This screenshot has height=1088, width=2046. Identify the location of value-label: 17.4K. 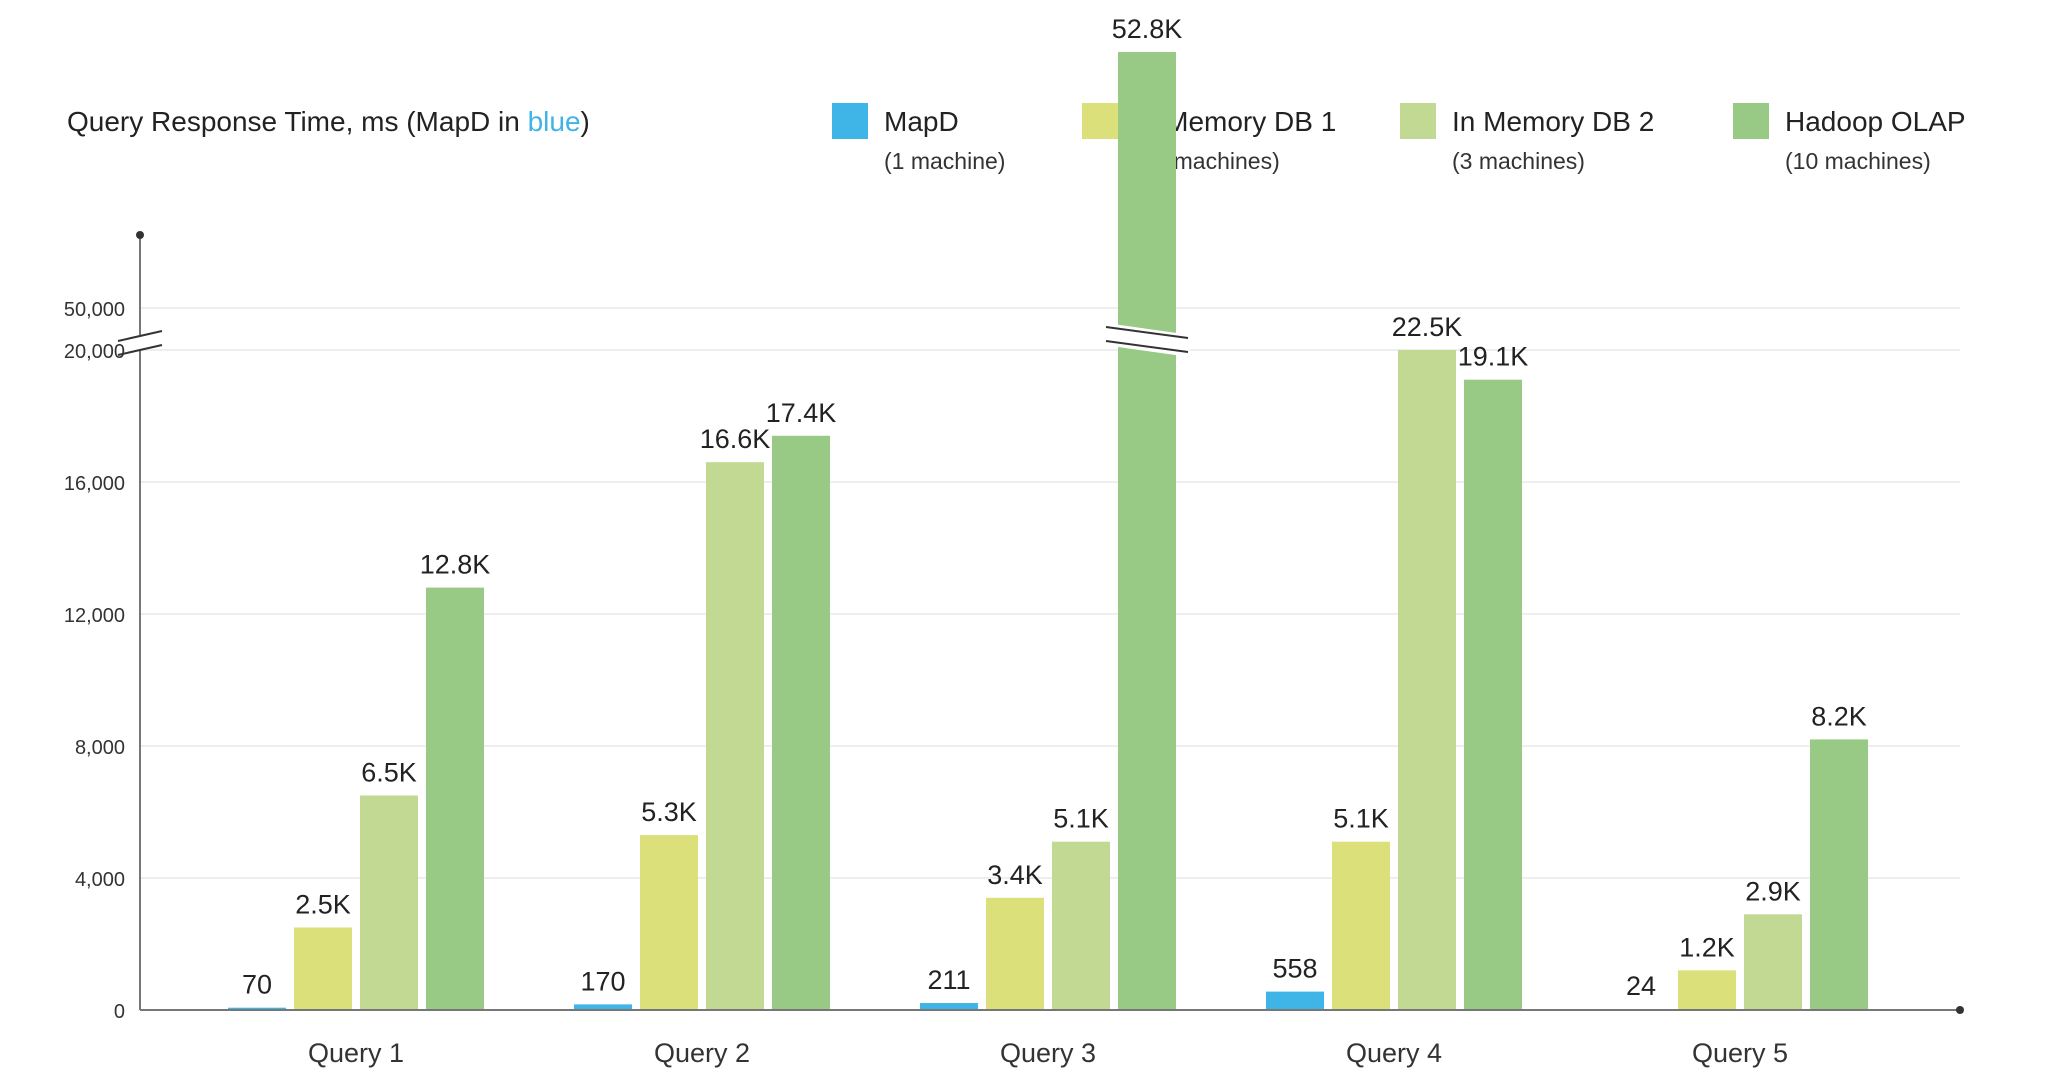
(801, 413).